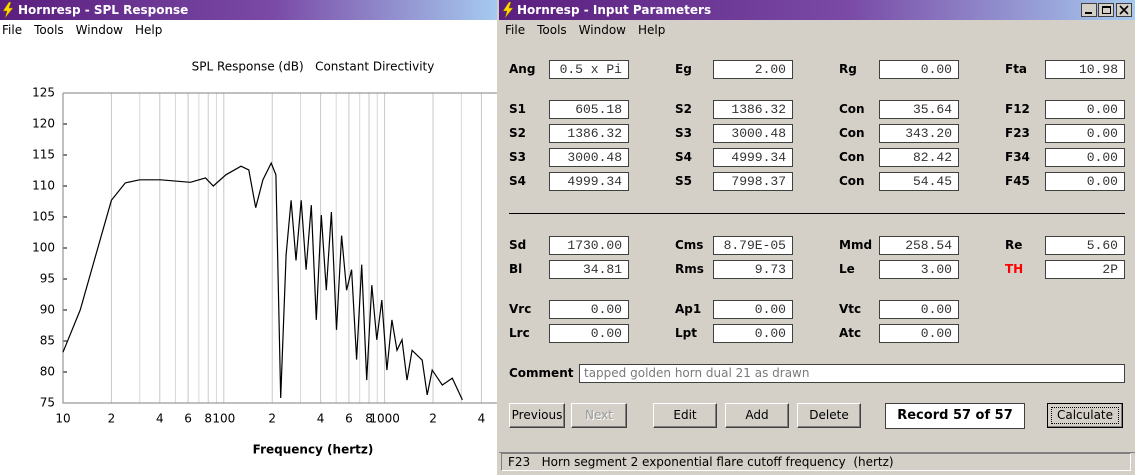 This screenshot has height=475, width=1135. I want to click on field-input: 605.18, so click(589, 109).